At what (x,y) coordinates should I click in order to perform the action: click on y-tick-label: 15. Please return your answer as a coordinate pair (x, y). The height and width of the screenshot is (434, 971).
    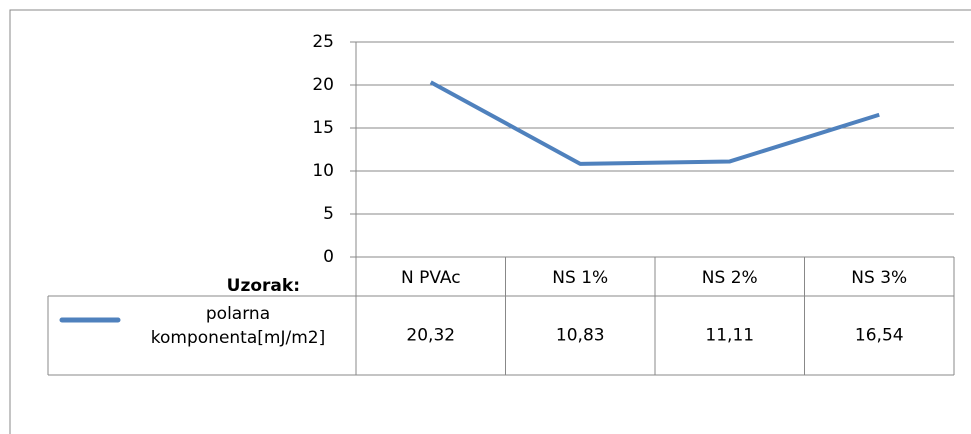
    Looking at the image, I should click on (323, 128).